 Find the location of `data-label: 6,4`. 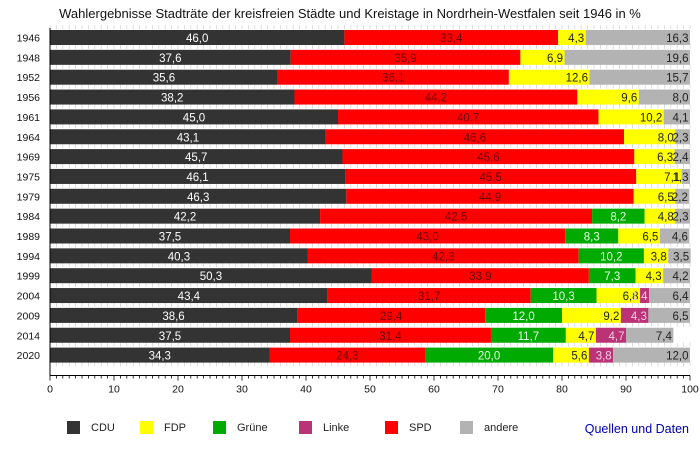

data-label: 6,4 is located at coordinates (681, 297).